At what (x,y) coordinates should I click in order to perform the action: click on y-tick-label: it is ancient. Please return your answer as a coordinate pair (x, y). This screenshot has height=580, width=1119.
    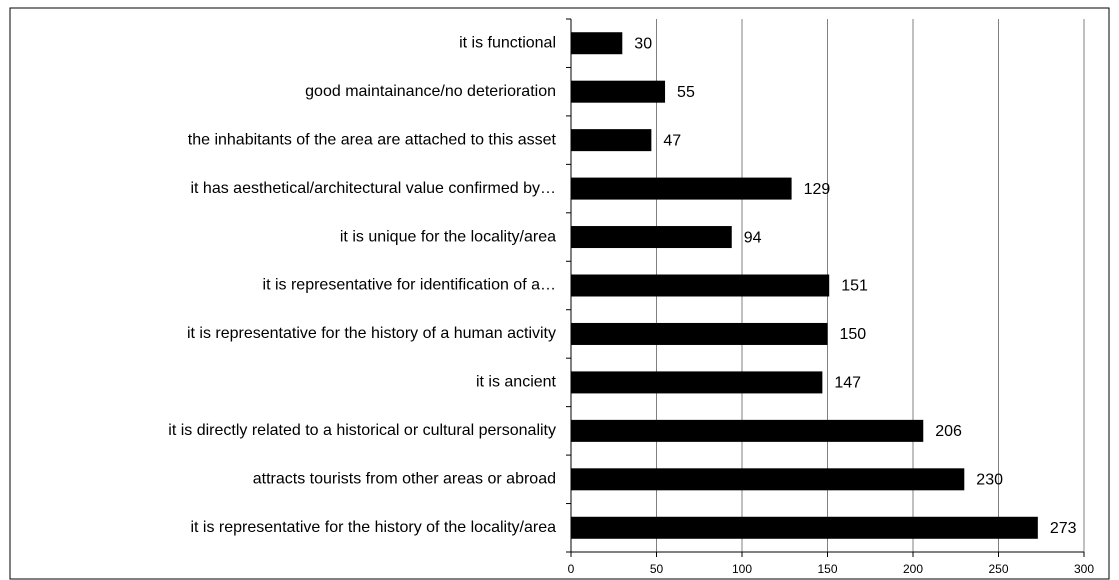
    Looking at the image, I should click on (516, 382).